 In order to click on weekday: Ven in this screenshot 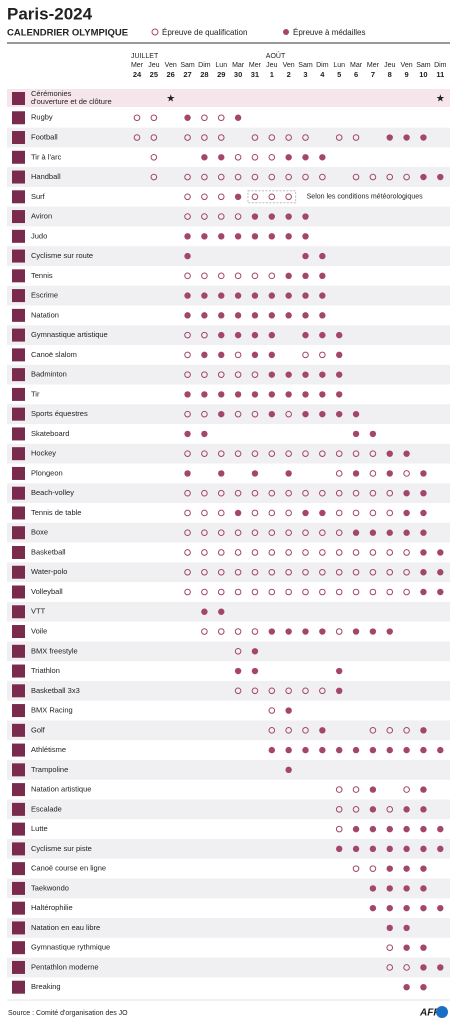, I will do `click(171, 65)`.